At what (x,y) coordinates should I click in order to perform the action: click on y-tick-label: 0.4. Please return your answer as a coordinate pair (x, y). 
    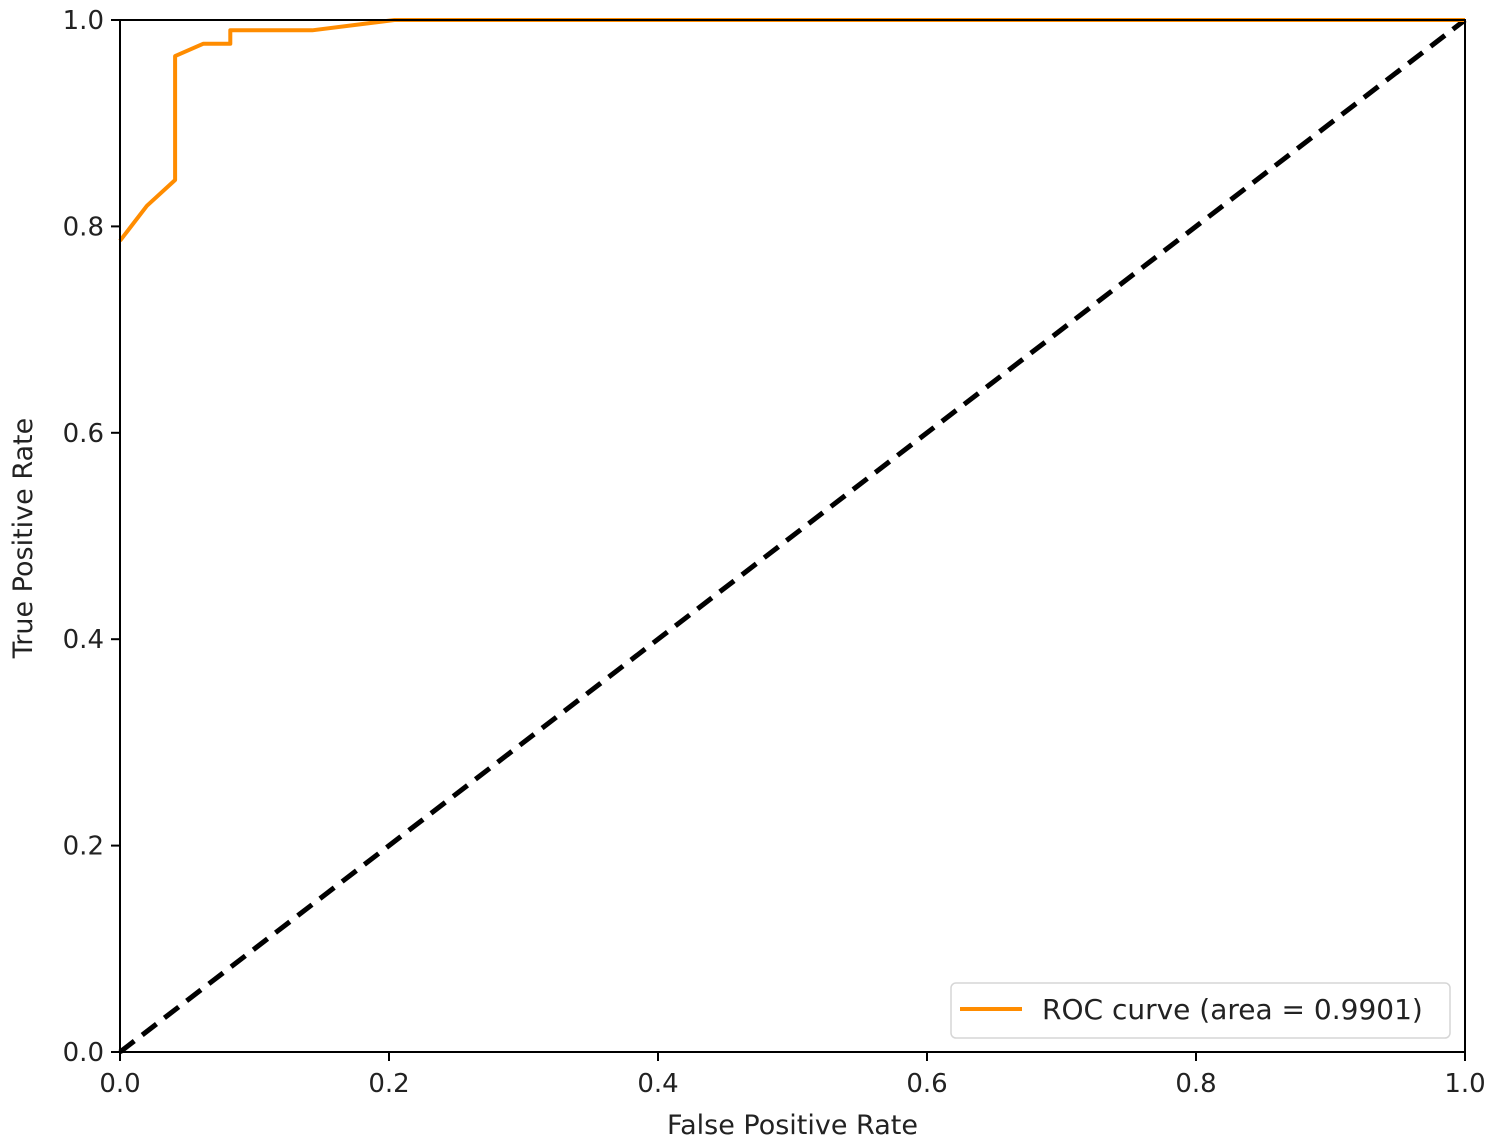
    Looking at the image, I should click on (83, 640).